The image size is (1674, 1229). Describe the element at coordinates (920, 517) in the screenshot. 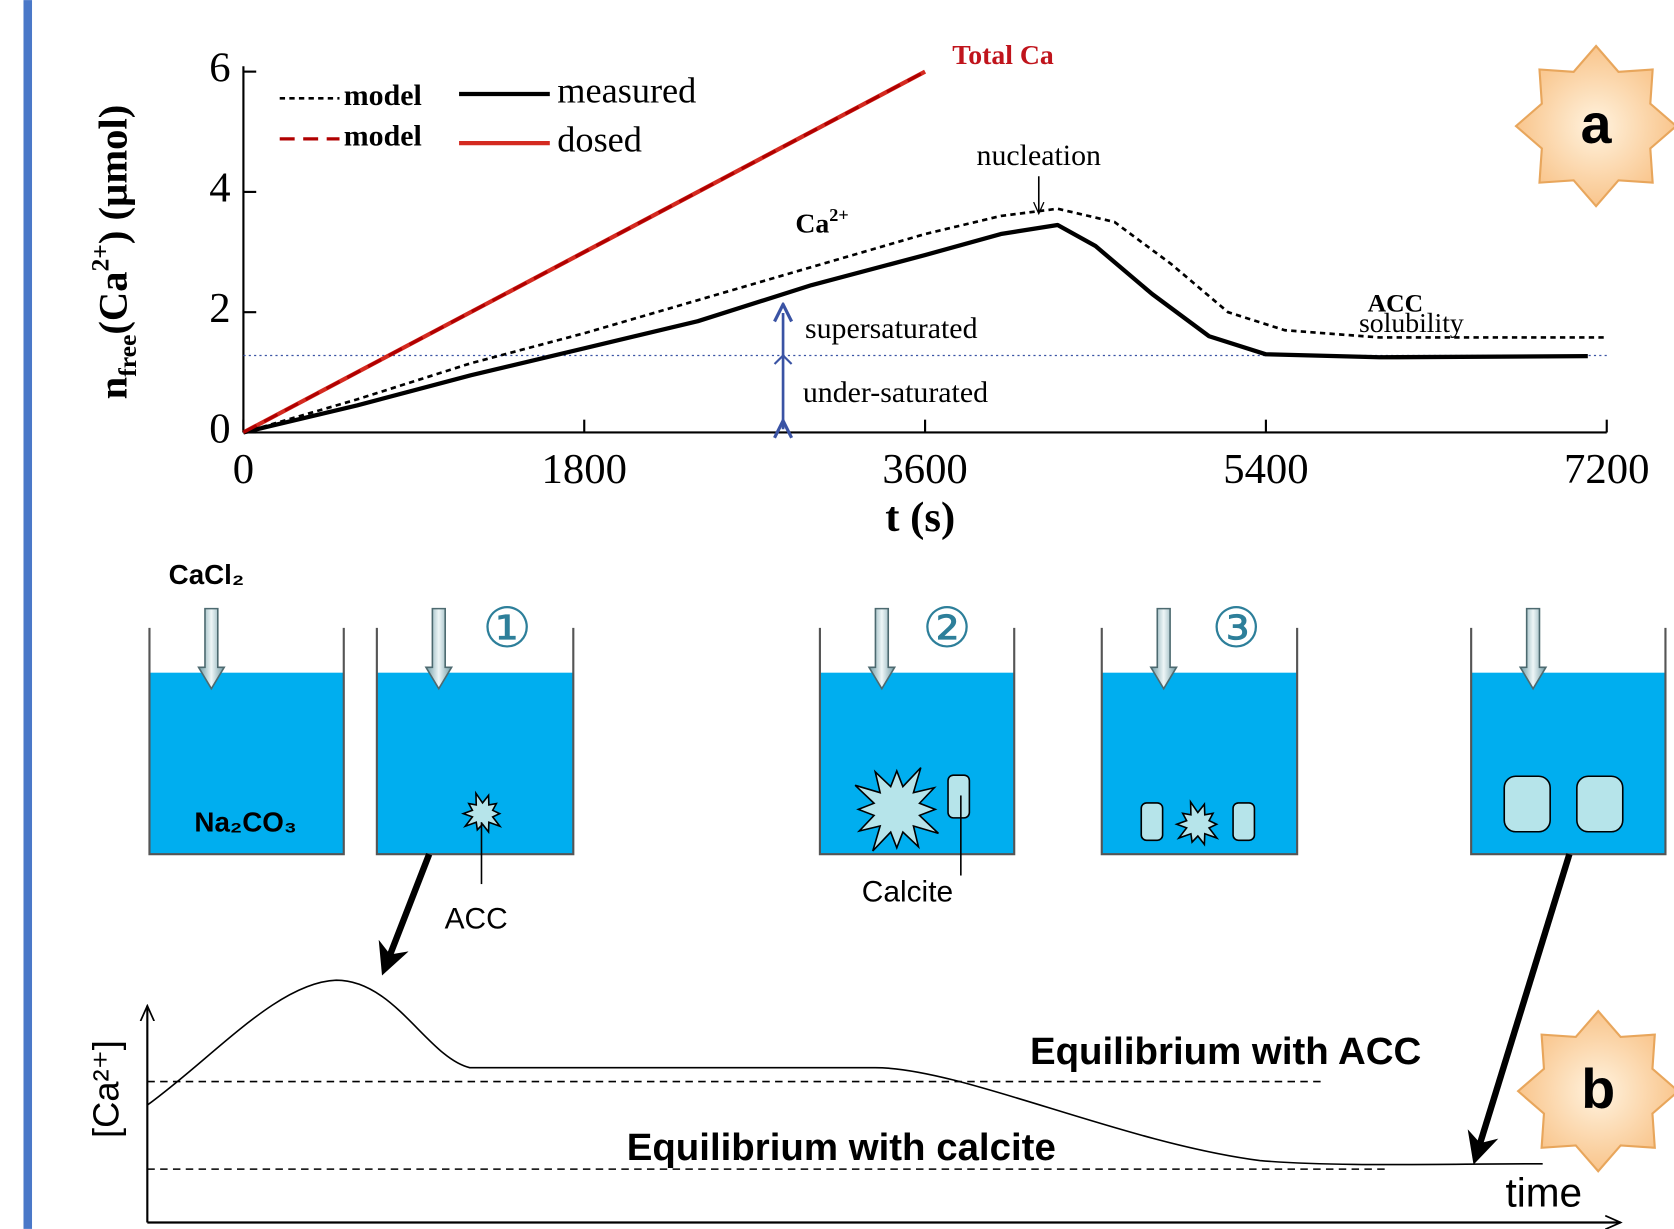

I see `x-axis-label: t (s)` at that location.